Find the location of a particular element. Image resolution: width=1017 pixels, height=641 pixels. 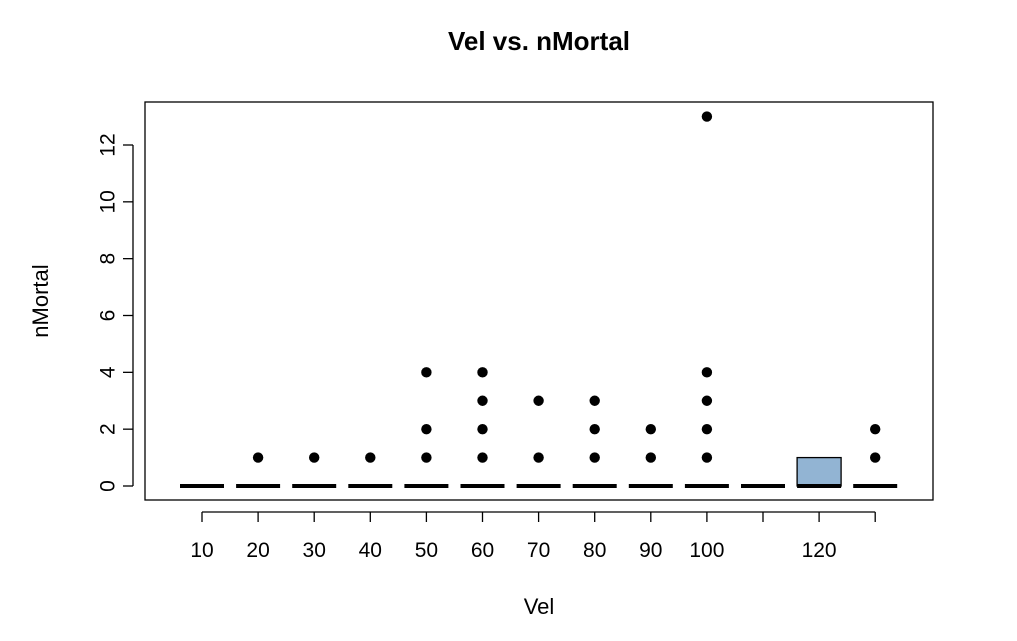

y-tick-label: 10 is located at coordinates (108, 201).